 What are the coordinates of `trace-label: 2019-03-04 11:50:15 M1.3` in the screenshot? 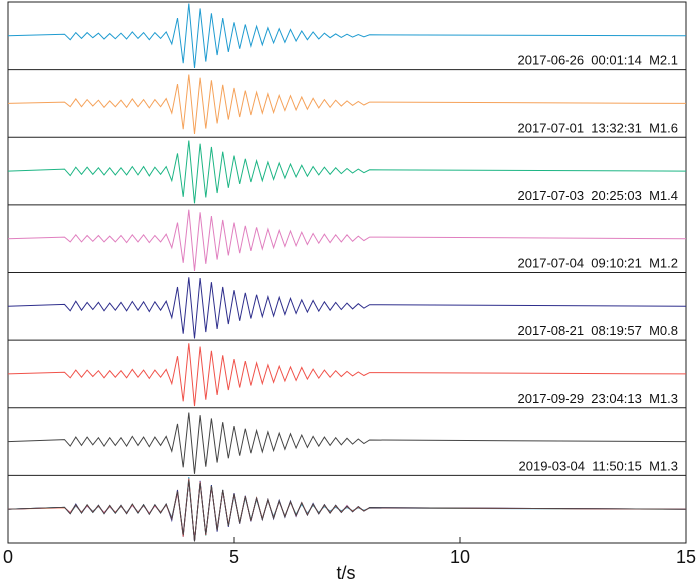 It's located at (599, 465).